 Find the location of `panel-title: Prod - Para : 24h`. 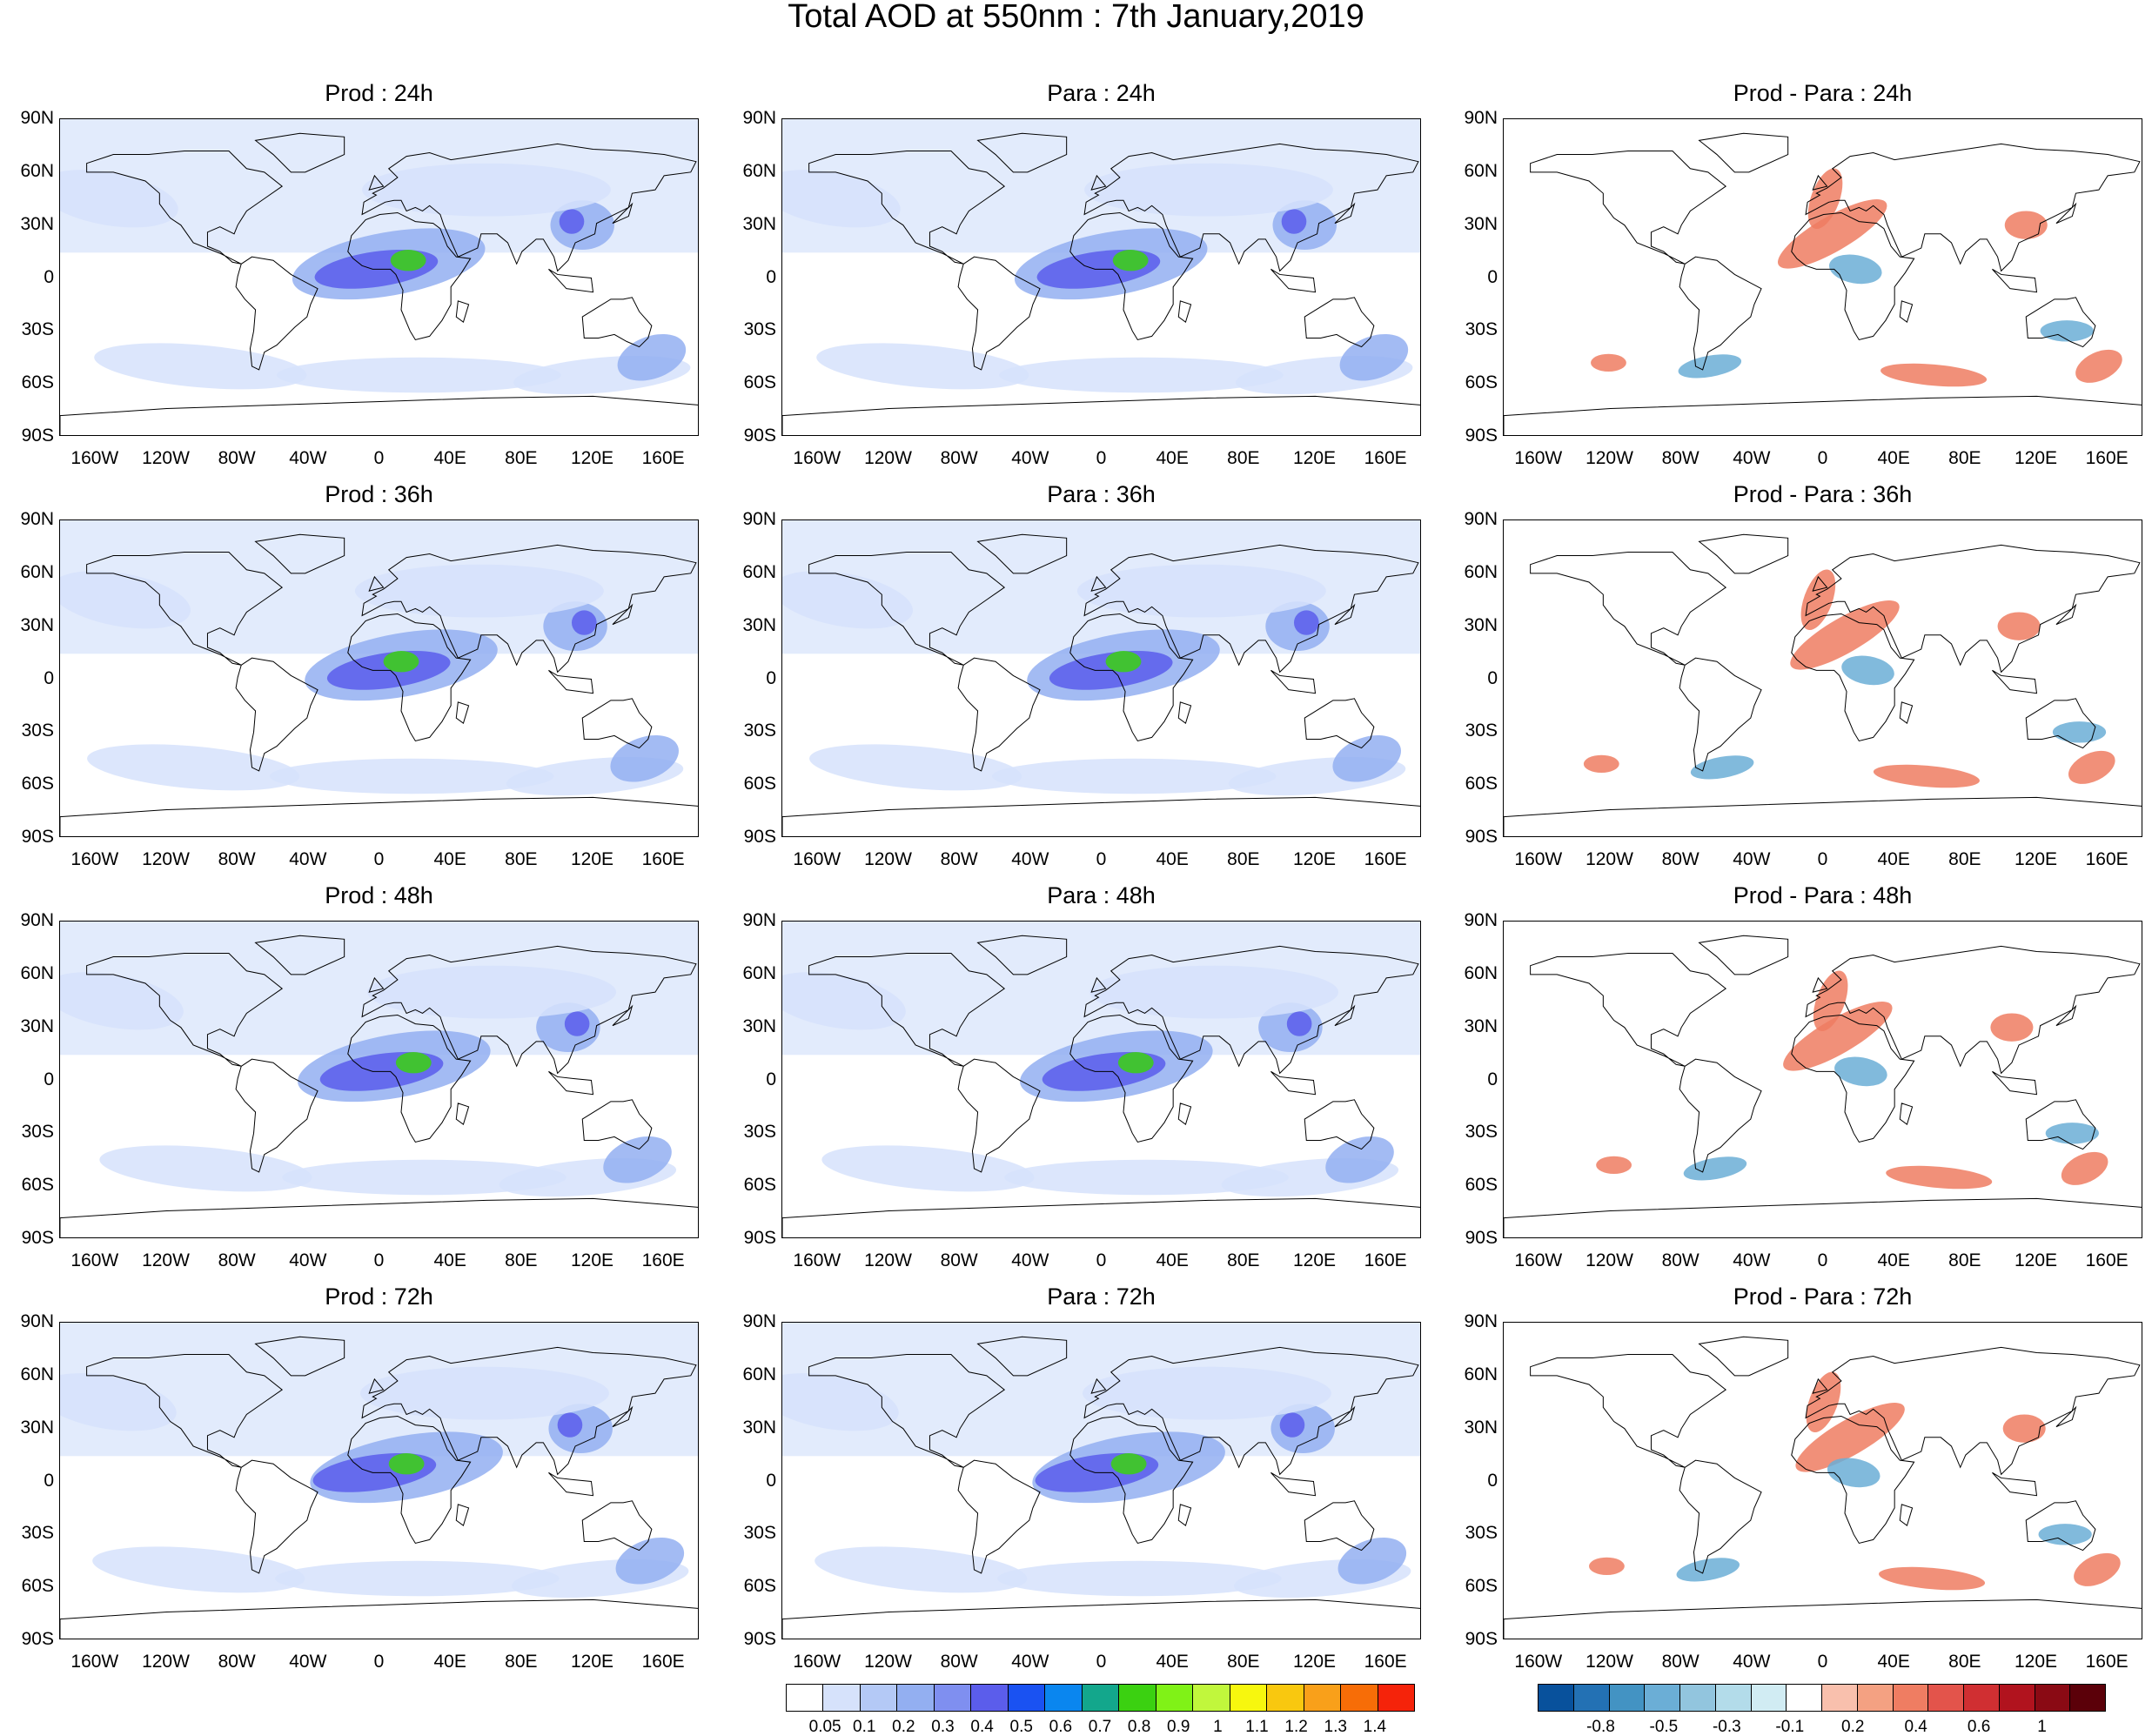

panel-title: Prod - Para : 24h is located at coordinates (1823, 93).